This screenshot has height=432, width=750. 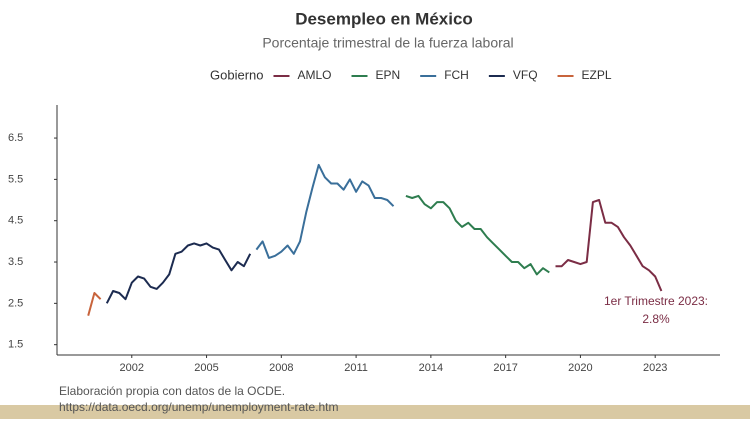 What do you see at coordinates (388, 75) in the screenshot?
I see `legend-label: EPN` at bounding box center [388, 75].